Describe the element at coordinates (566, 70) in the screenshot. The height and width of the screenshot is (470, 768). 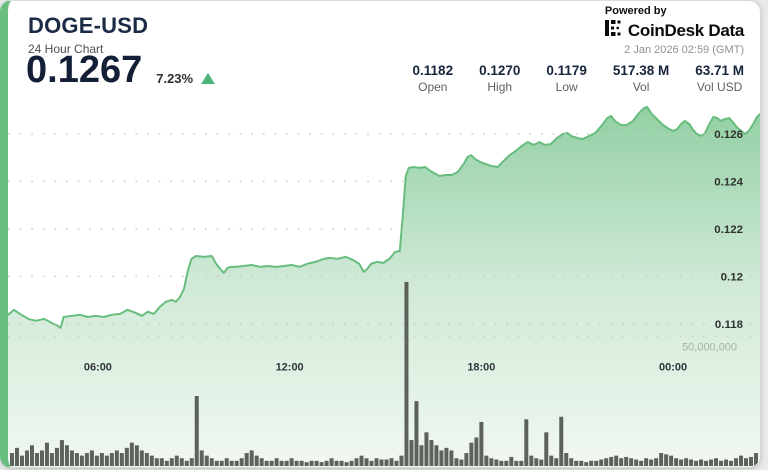
I see `stat-value: 0.1179` at that location.